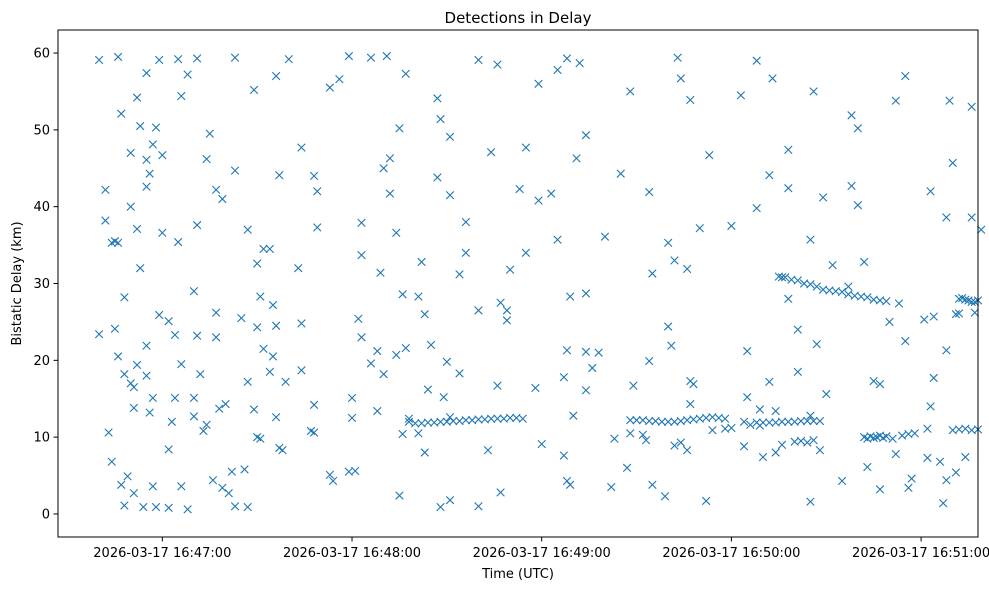 This screenshot has height=590, width=989. Describe the element at coordinates (17, 283) in the screenshot. I see `y-axis-label: Bistatic Delay (km)` at that location.